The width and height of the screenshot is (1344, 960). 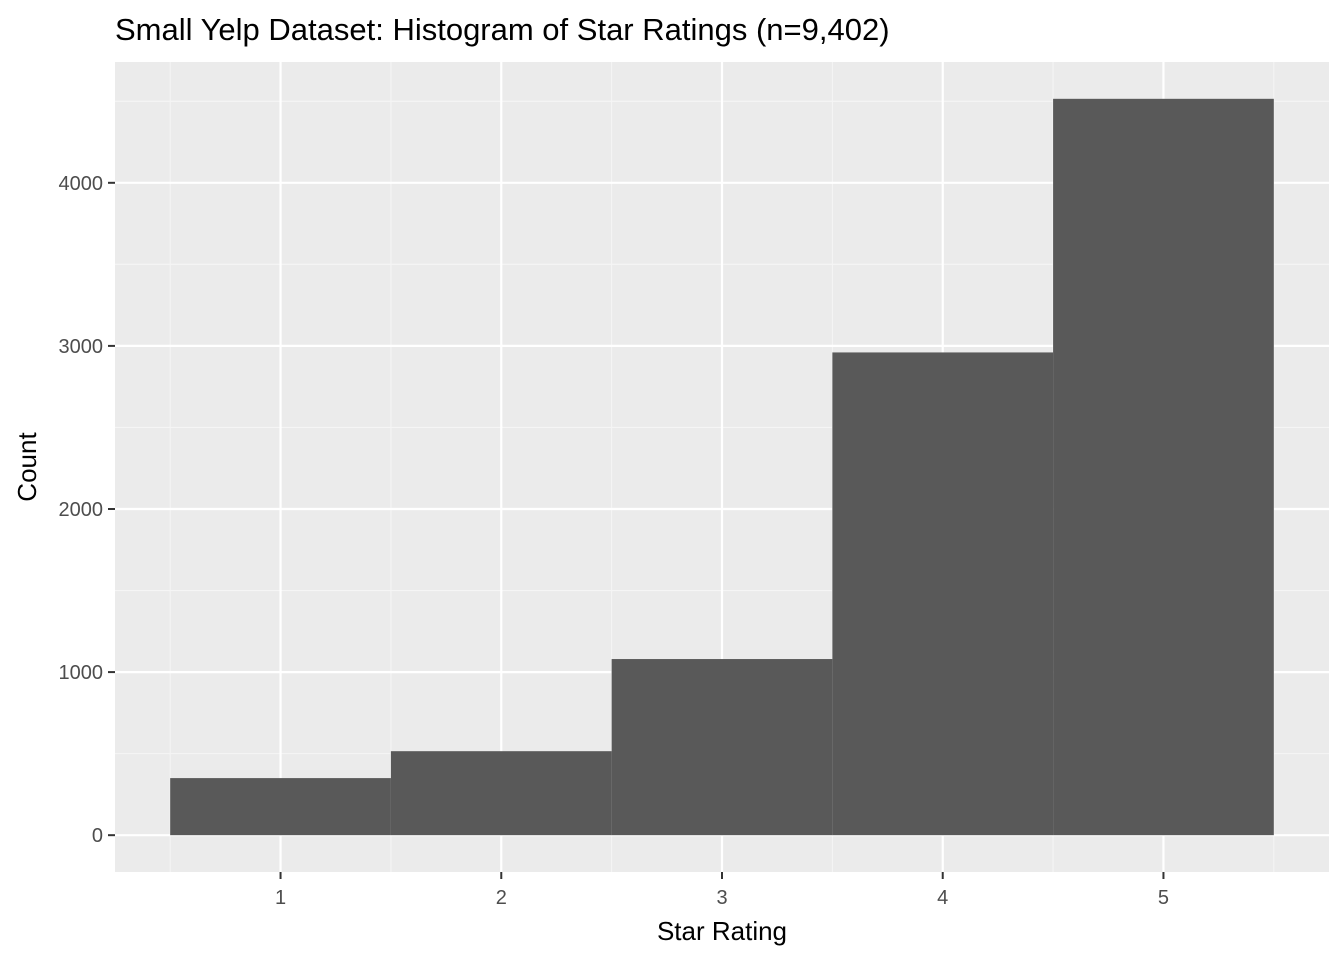 I want to click on x-tick-label: 2, so click(x=501, y=898).